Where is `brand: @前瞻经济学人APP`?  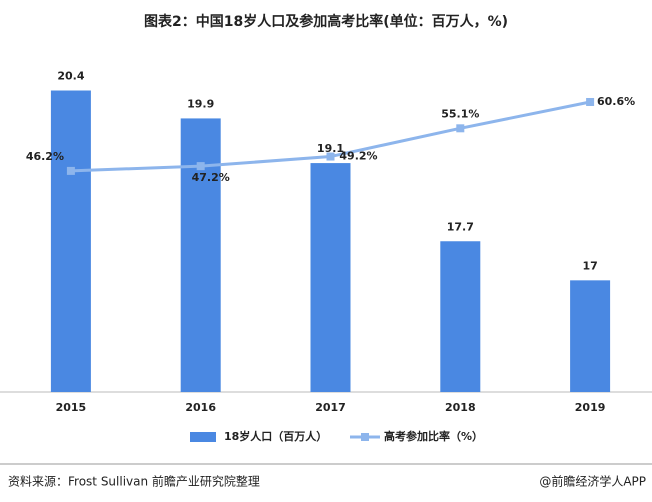 brand: @前瞻经济学人APP is located at coordinates (592, 481).